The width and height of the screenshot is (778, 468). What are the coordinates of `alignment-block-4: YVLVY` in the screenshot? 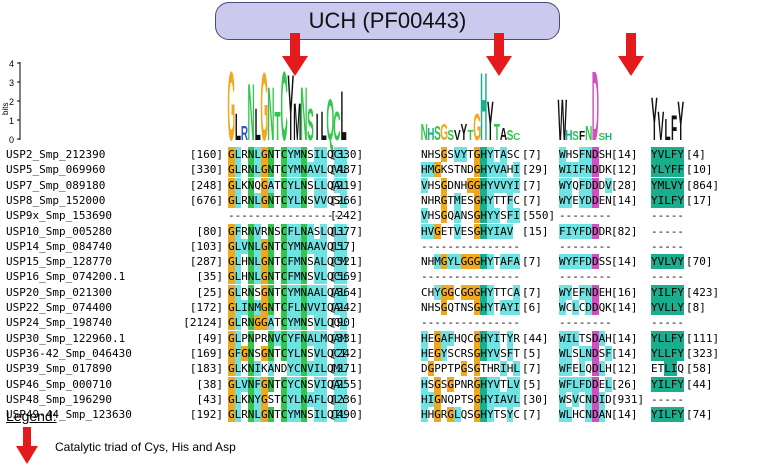 It's located at (667, 263).